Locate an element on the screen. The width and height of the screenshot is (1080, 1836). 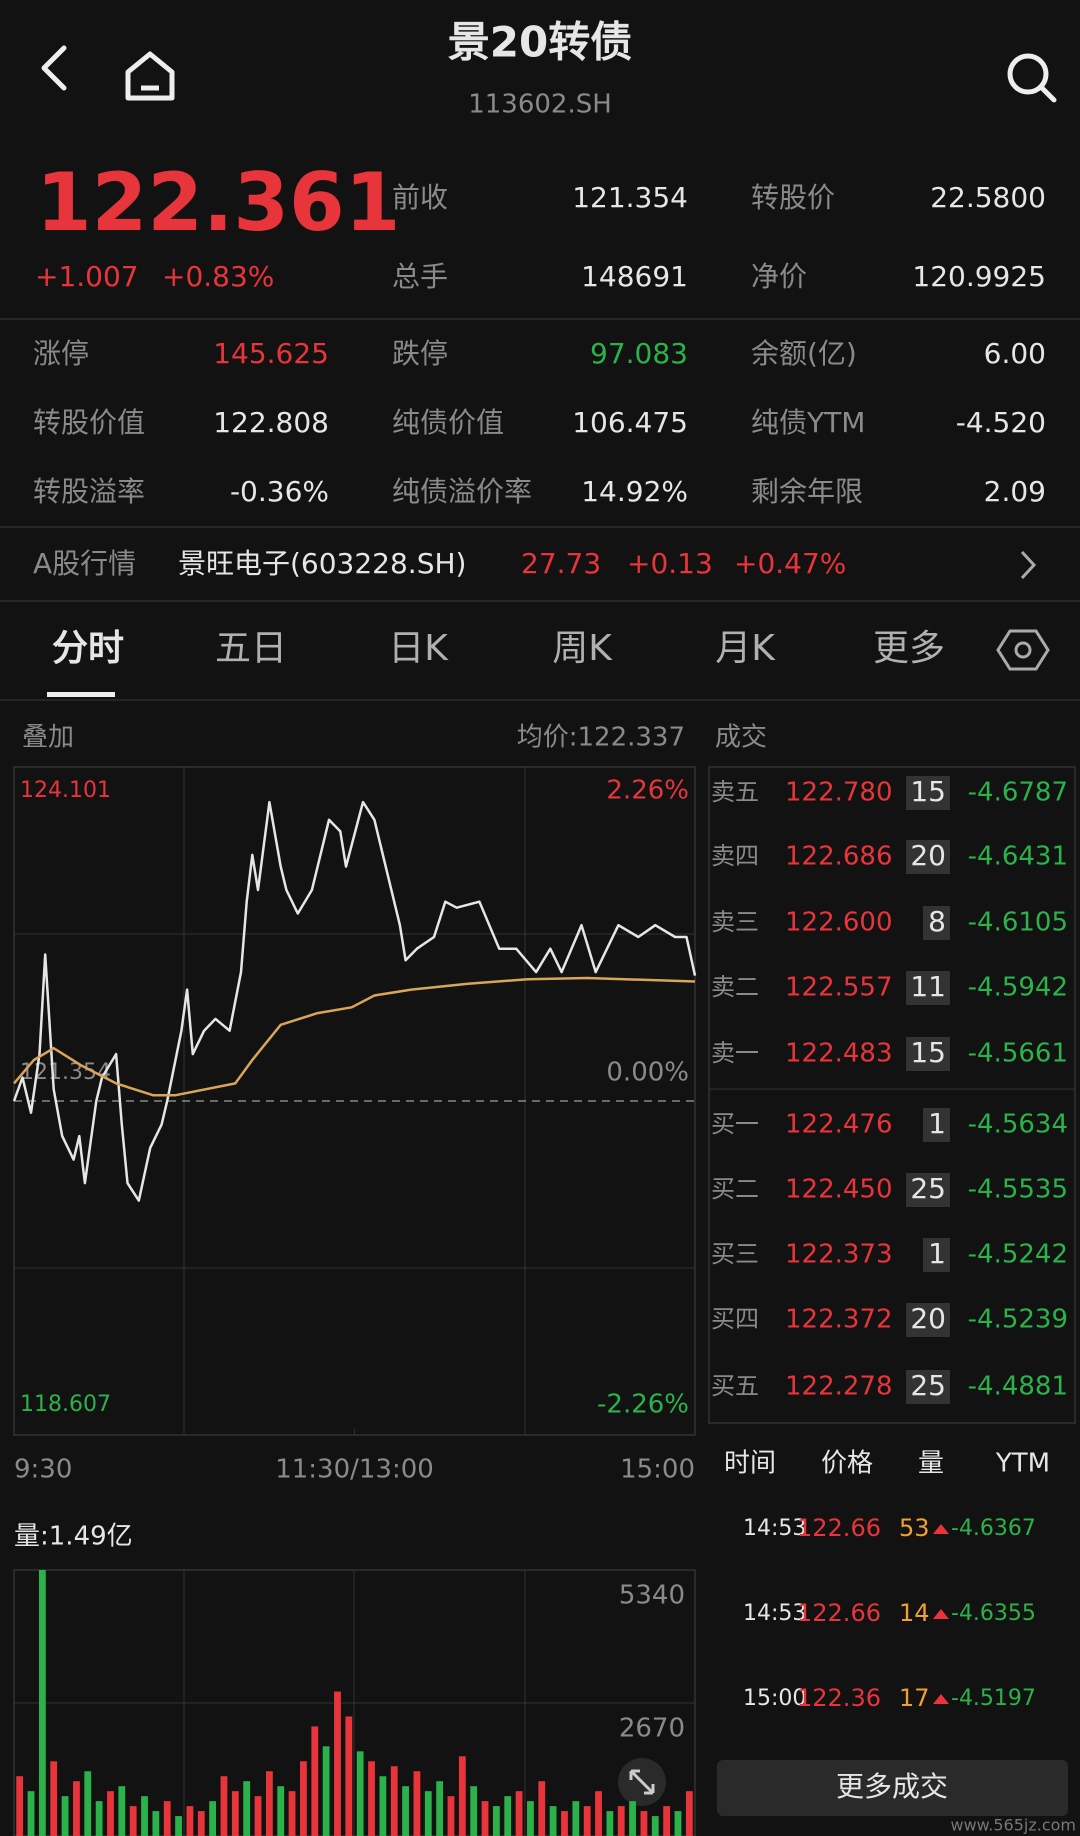
tab: 日K is located at coordinates (418, 648).